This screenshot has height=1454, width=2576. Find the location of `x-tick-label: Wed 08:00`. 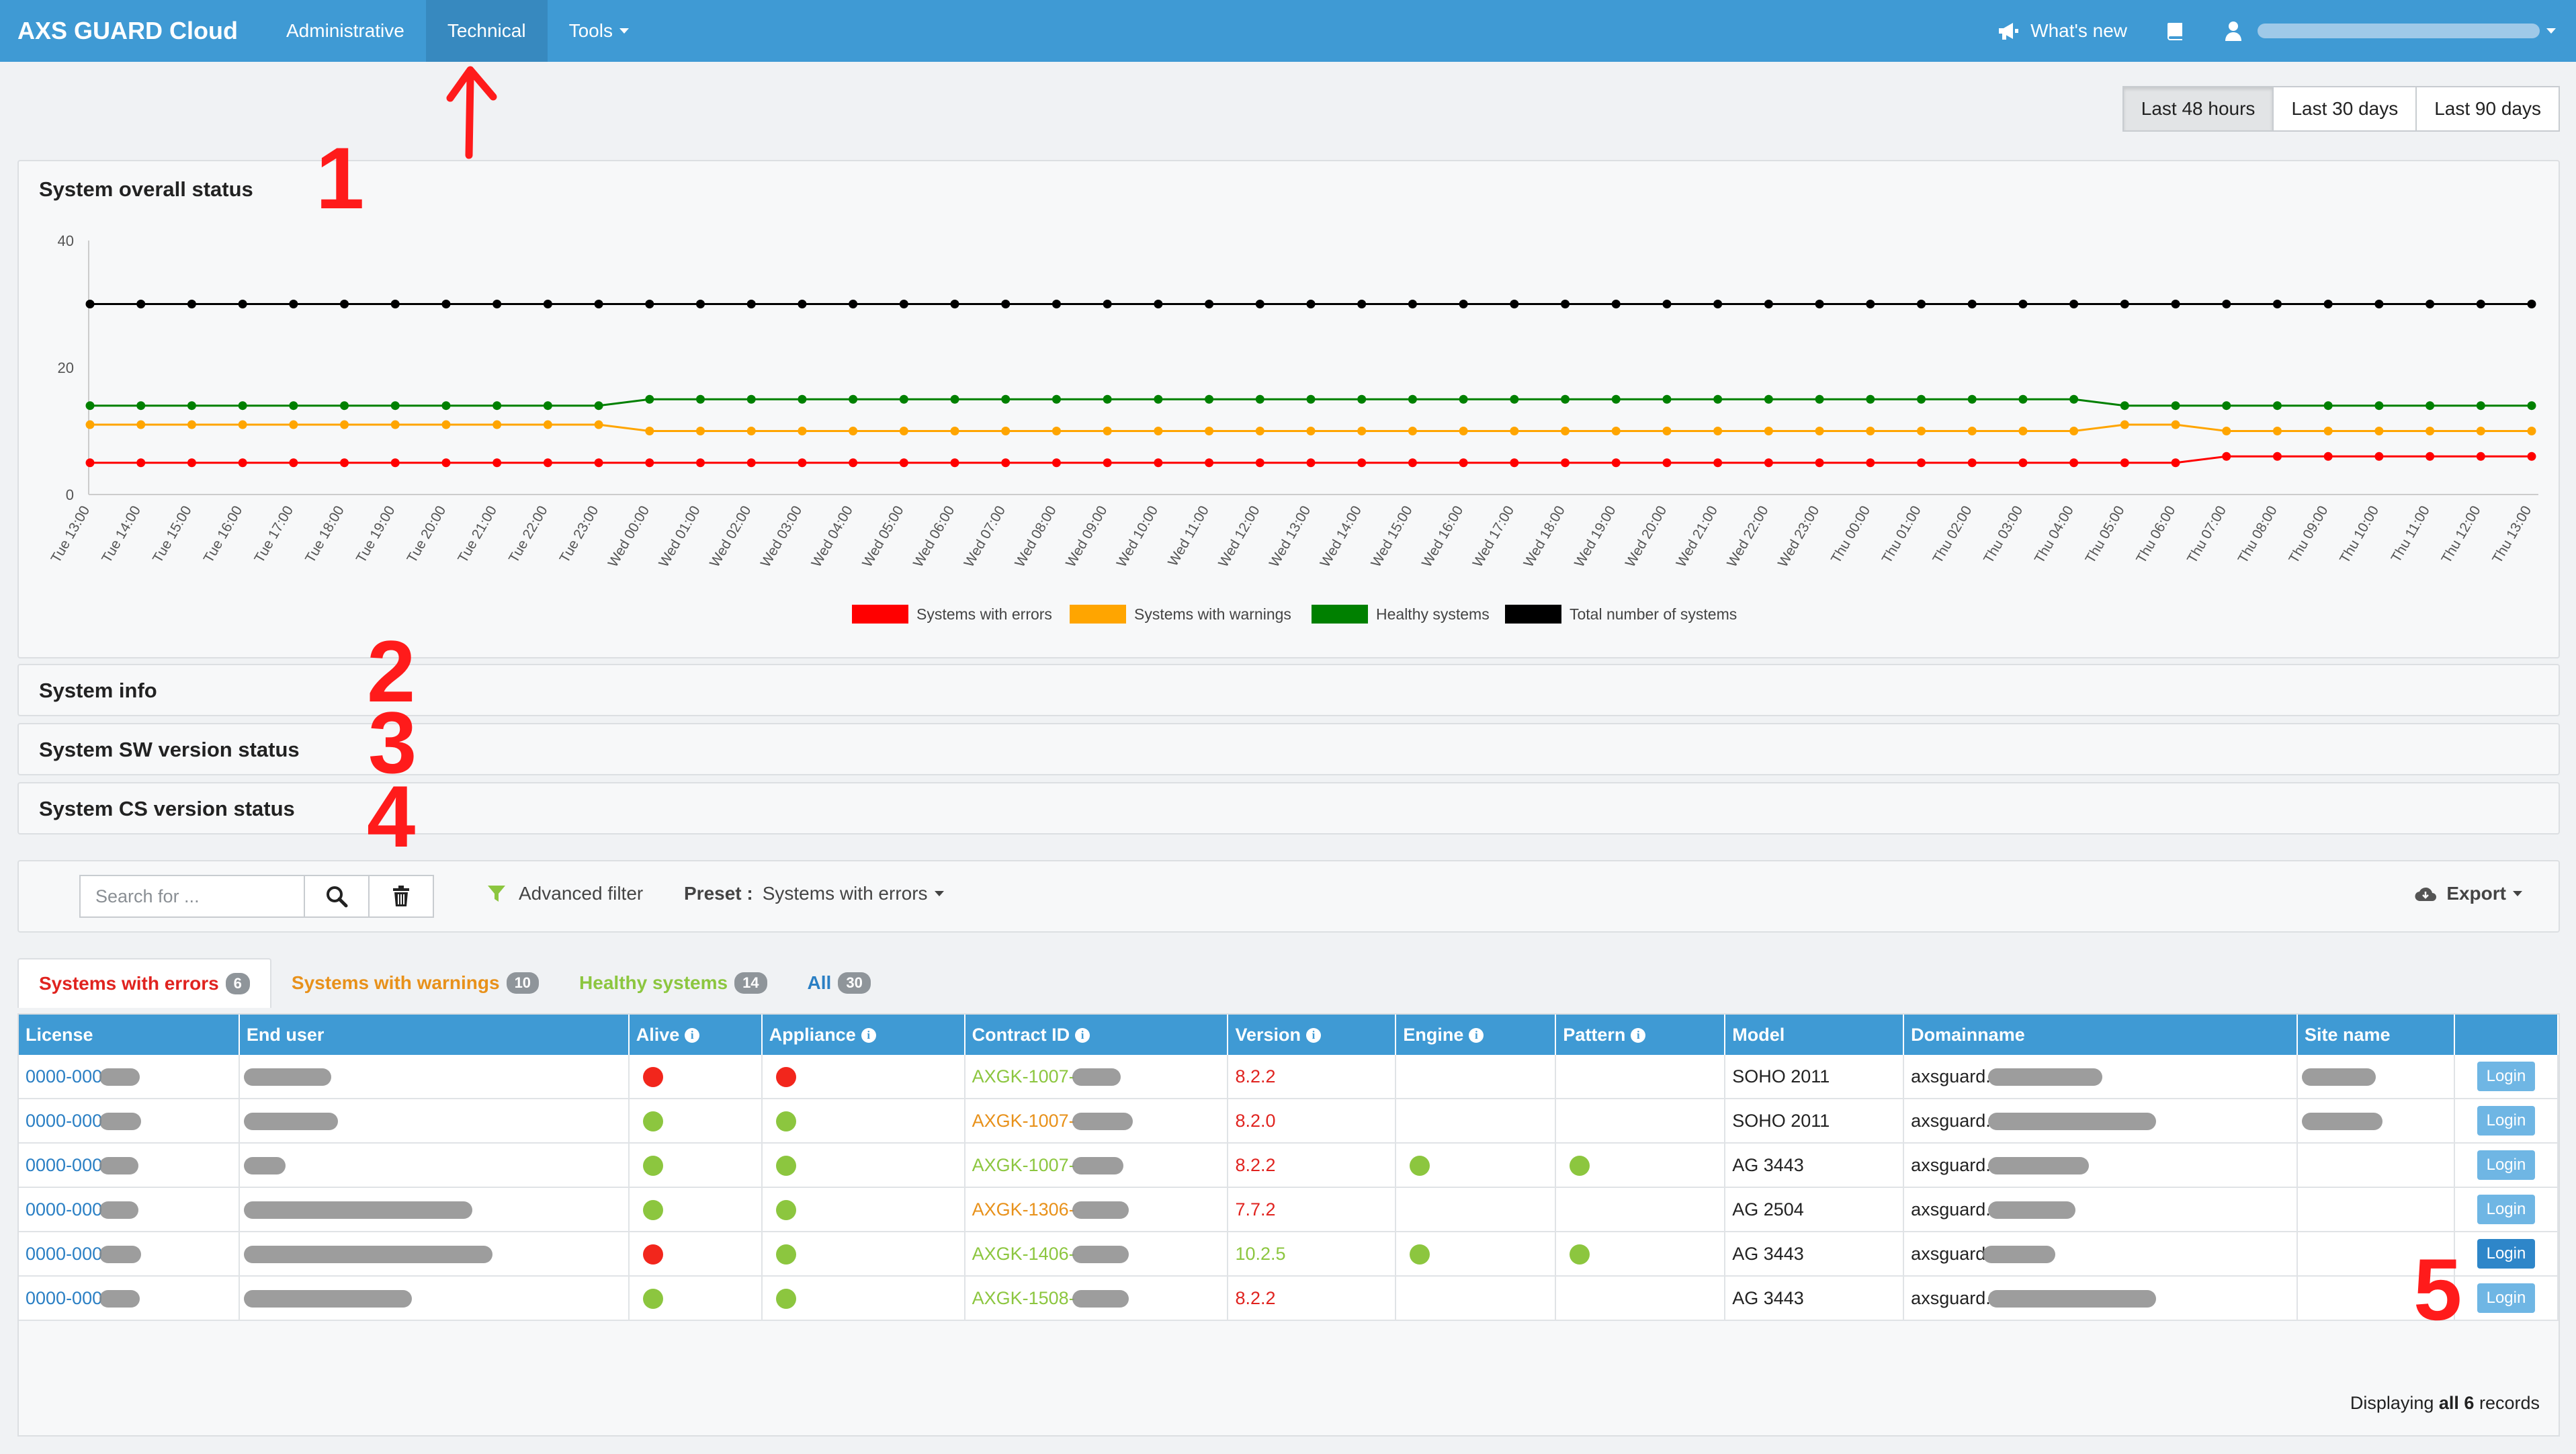

x-tick-label: Wed 08:00 is located at coordinates (1036, 536).